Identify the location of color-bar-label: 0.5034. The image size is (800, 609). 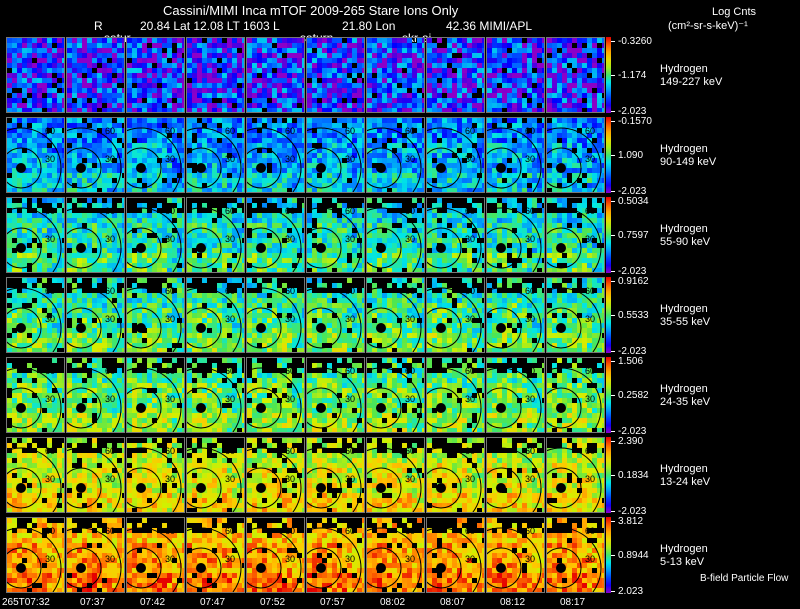
(633, 201).